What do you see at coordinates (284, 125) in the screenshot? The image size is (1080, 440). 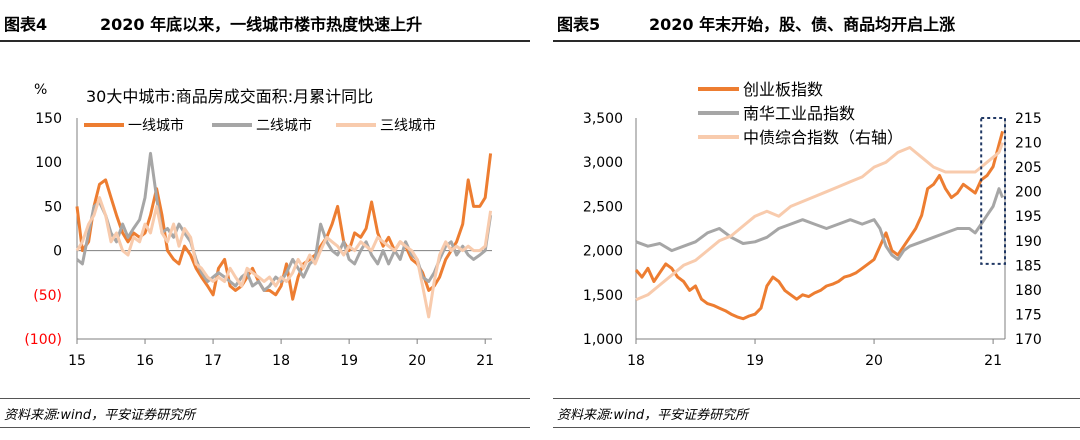 I see `legend-label: 二线城市` at bounding box center [284, 125].